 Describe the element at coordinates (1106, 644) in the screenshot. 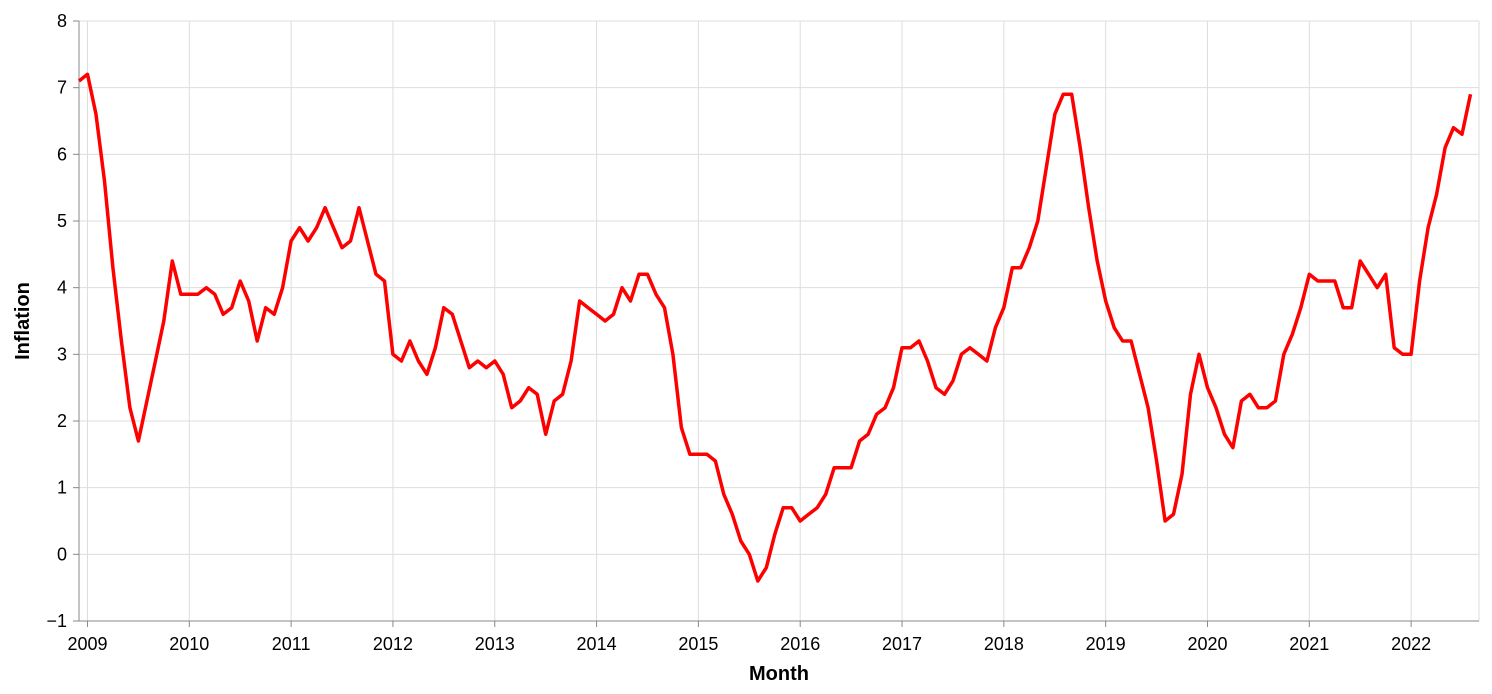

I see `x-tick-label: 2019` at that location.